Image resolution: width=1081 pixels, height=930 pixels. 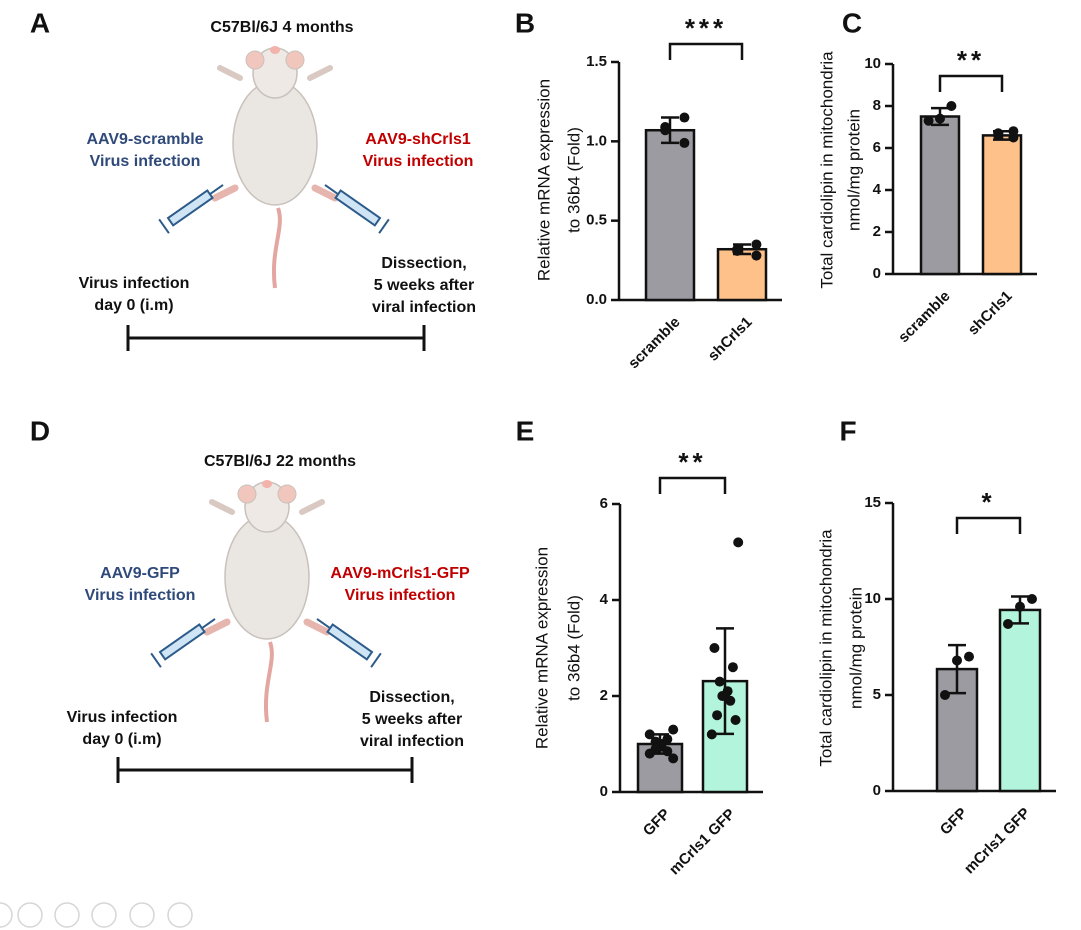 I want to click on right-label: AAV9-mCrls1-GFP, so click(x=400, y=573).